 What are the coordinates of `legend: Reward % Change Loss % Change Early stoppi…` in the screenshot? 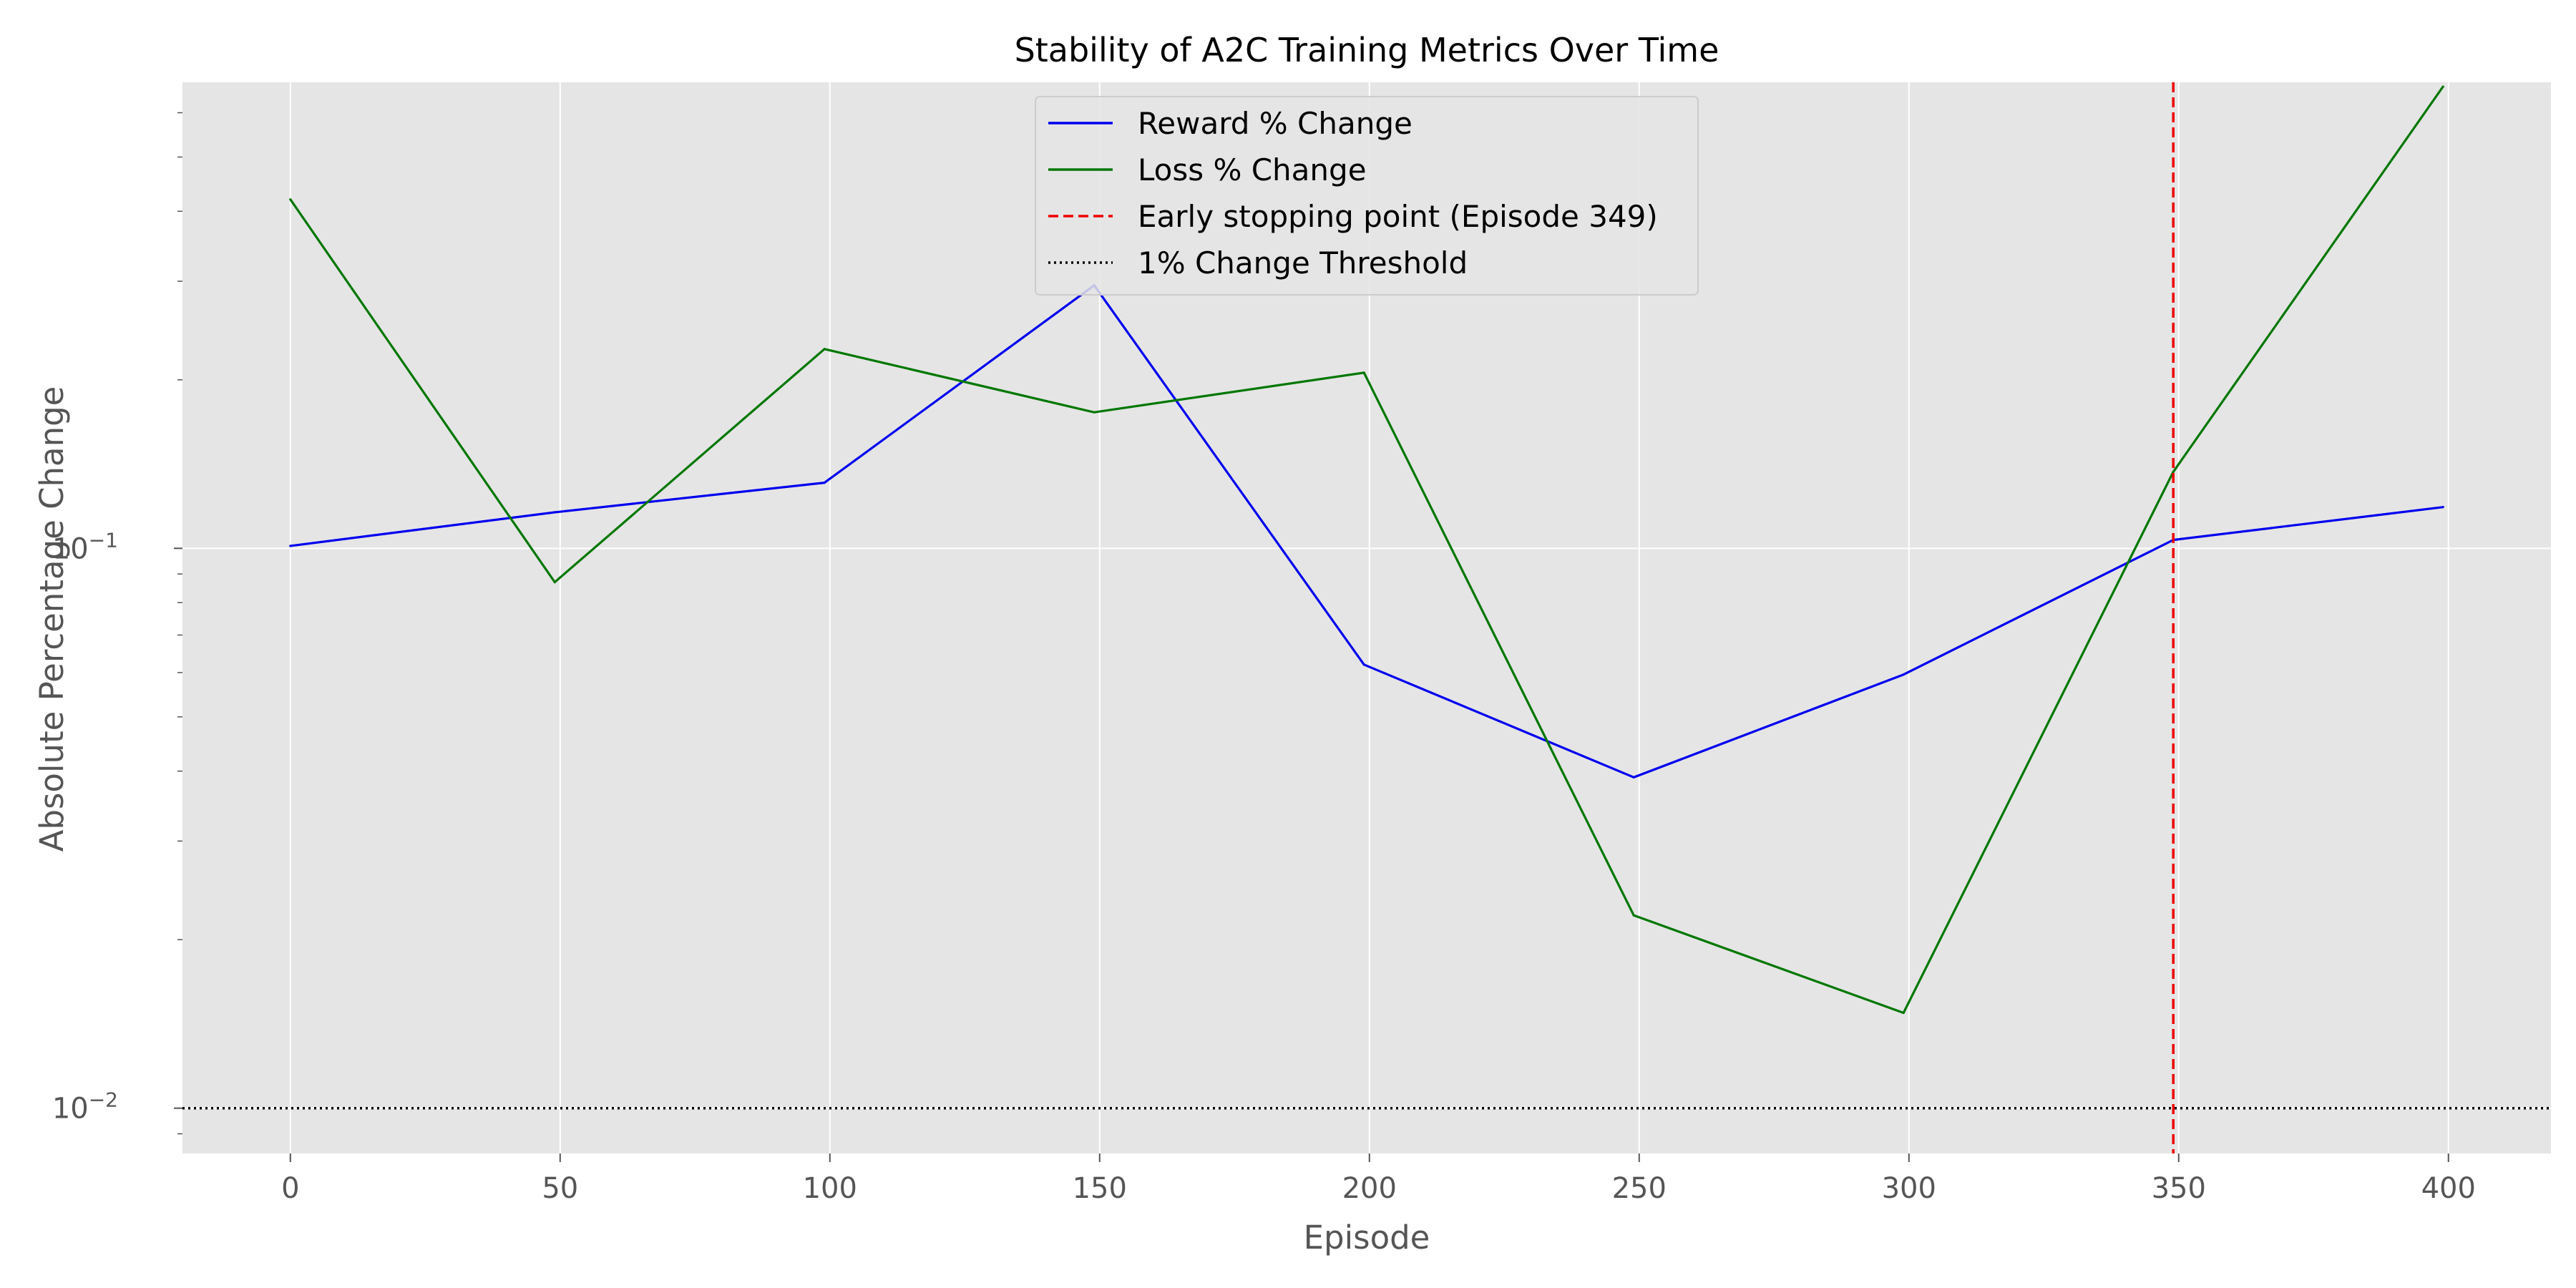 It's located at (1366, 196).